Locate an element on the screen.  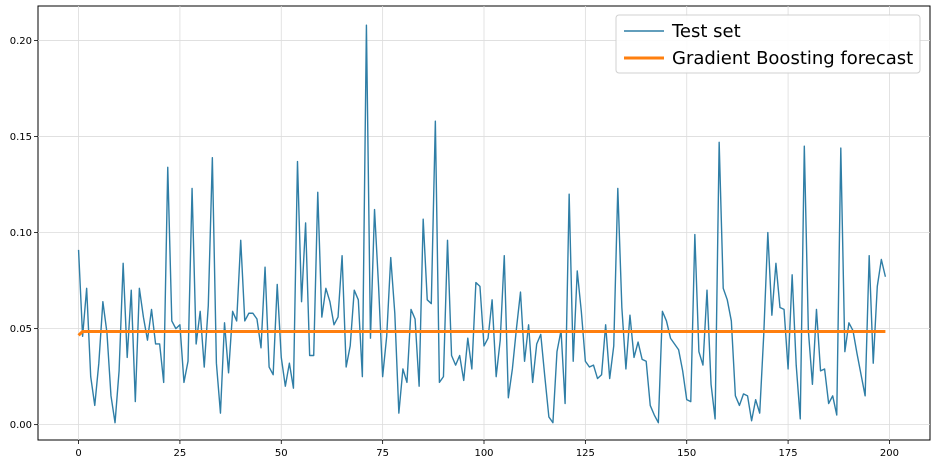
x-tick-label: 175 is located at coordinates (788, 453).